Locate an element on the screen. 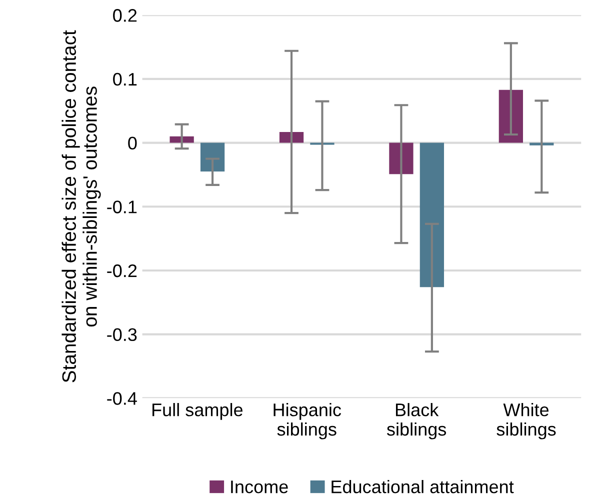 The height and width of the screenshot is (504, 593). y-tick-label: 0.2 is located at coordinates (125, 15).